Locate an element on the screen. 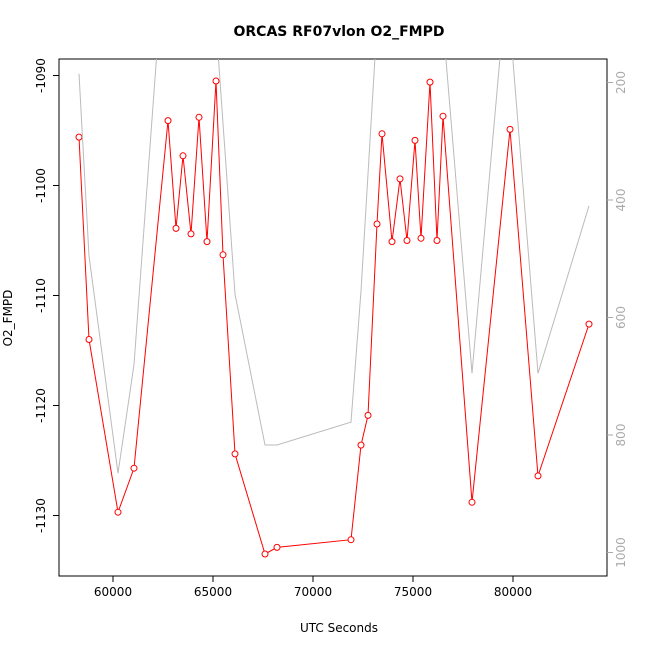 The height and width of the screenshot is (650, 650). x-tick-label: 60000 is located at coordinates (113, 592).